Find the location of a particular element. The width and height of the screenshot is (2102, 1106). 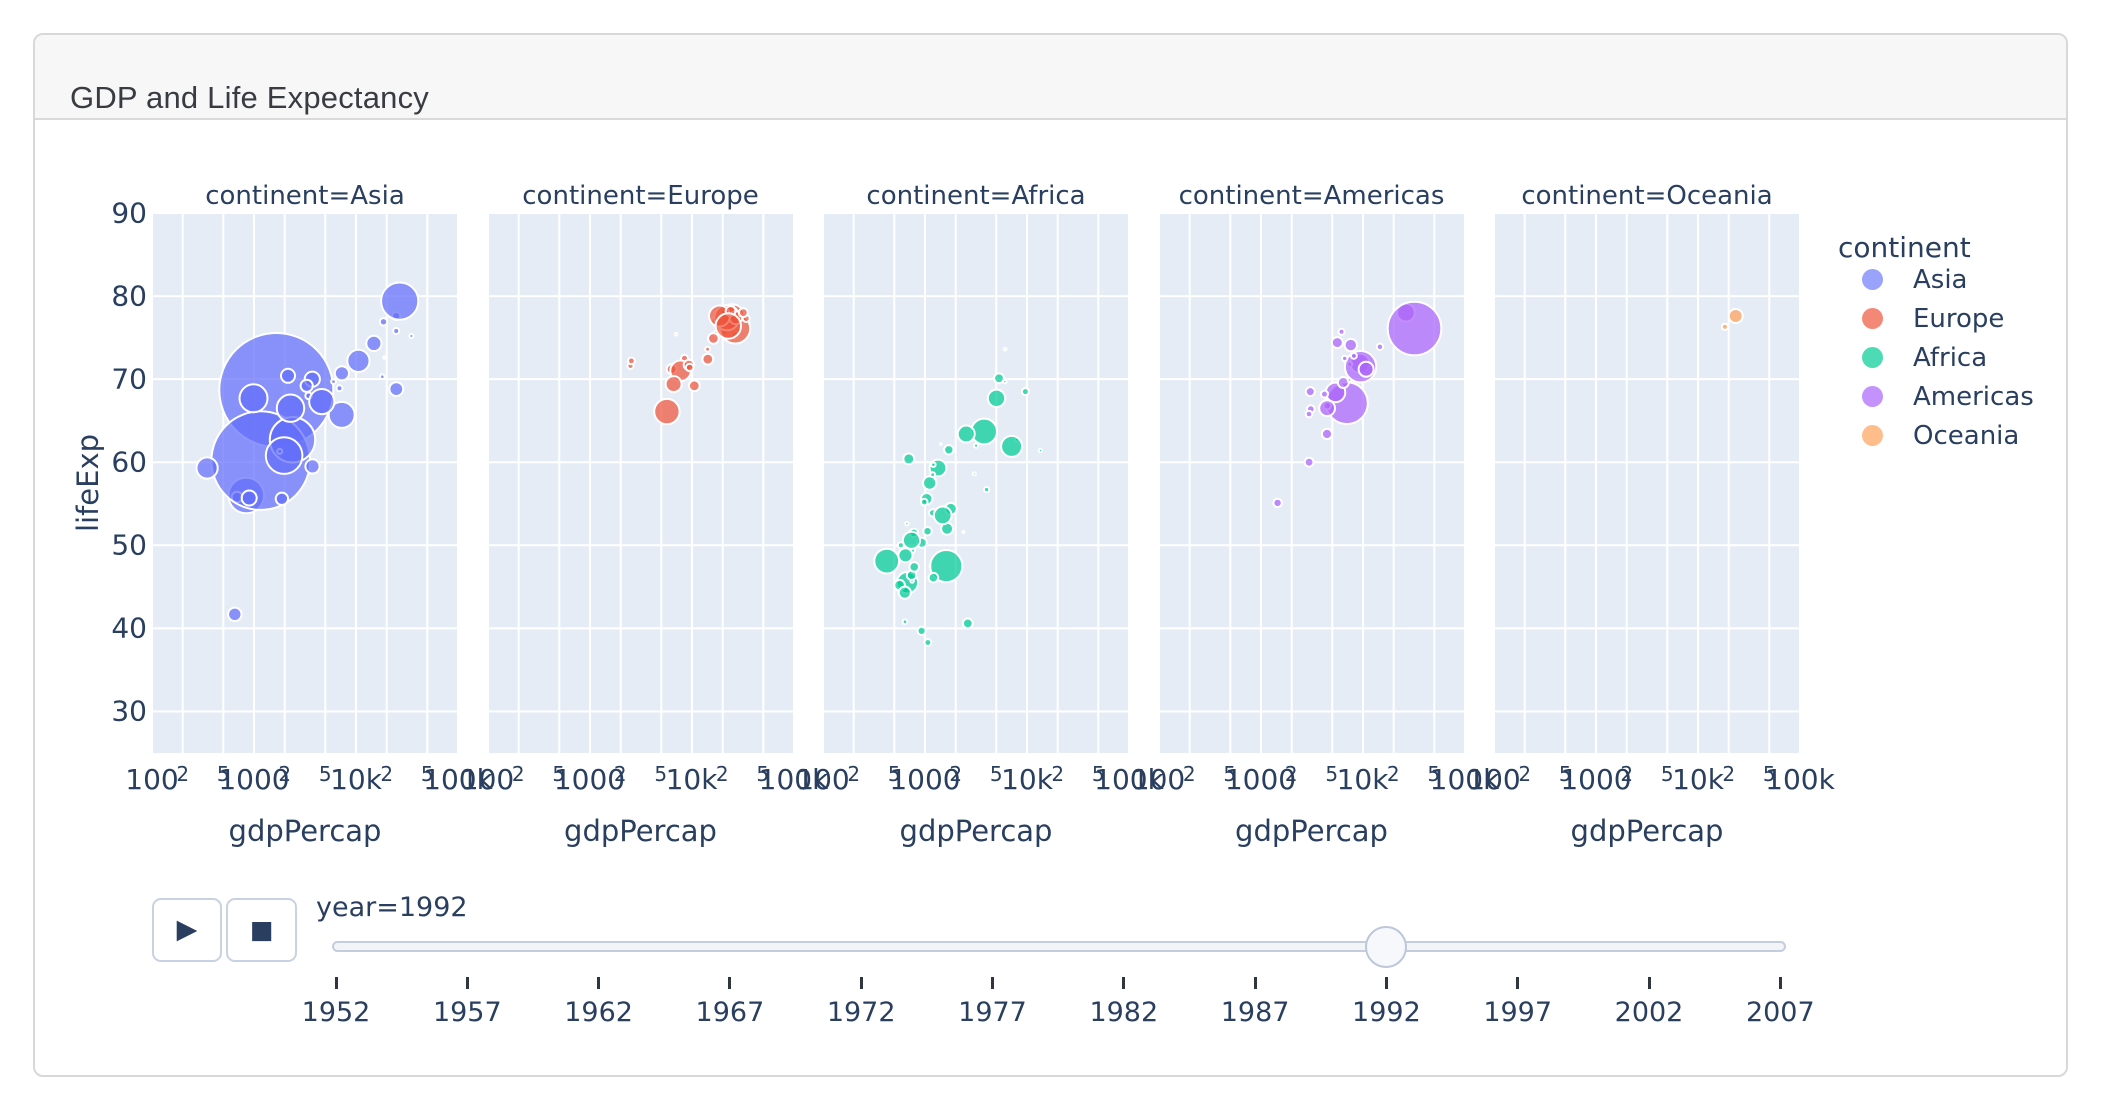

play-button: ▶ is located at coordinates (187, 930).